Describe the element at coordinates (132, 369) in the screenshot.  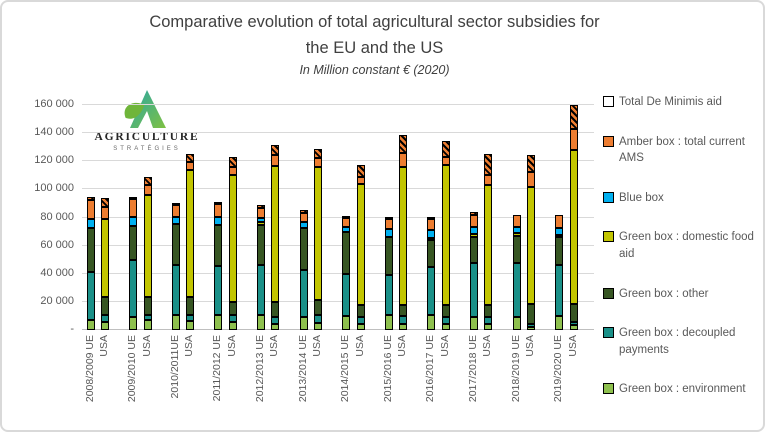
I see `x-tick-label: 2009/2010 UE` at that location.